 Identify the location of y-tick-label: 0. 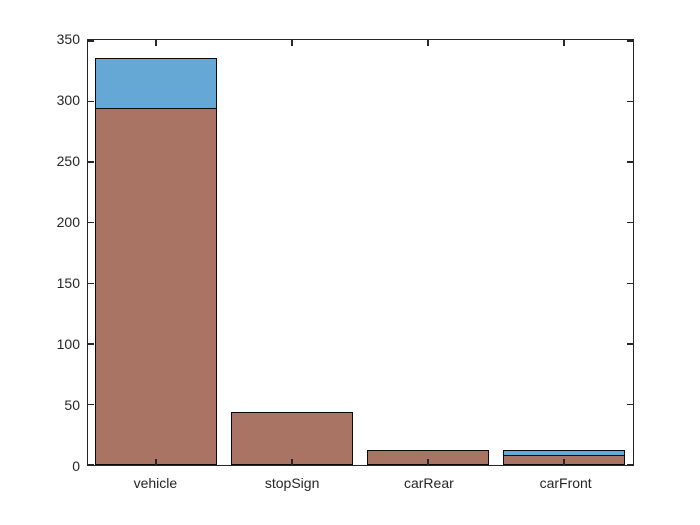
(76, 466).